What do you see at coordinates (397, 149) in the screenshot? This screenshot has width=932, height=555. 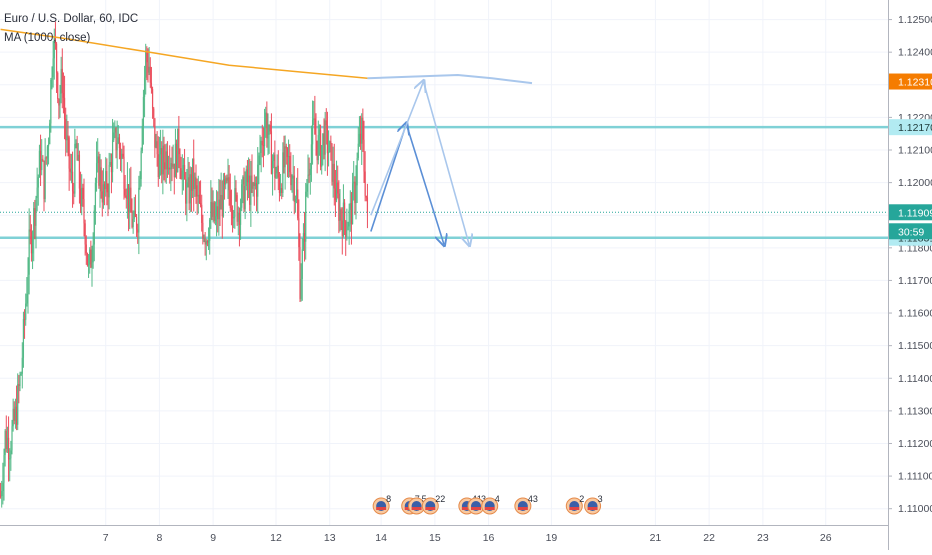 I see `projection-arrow-up` at bounding box center [397, 149].